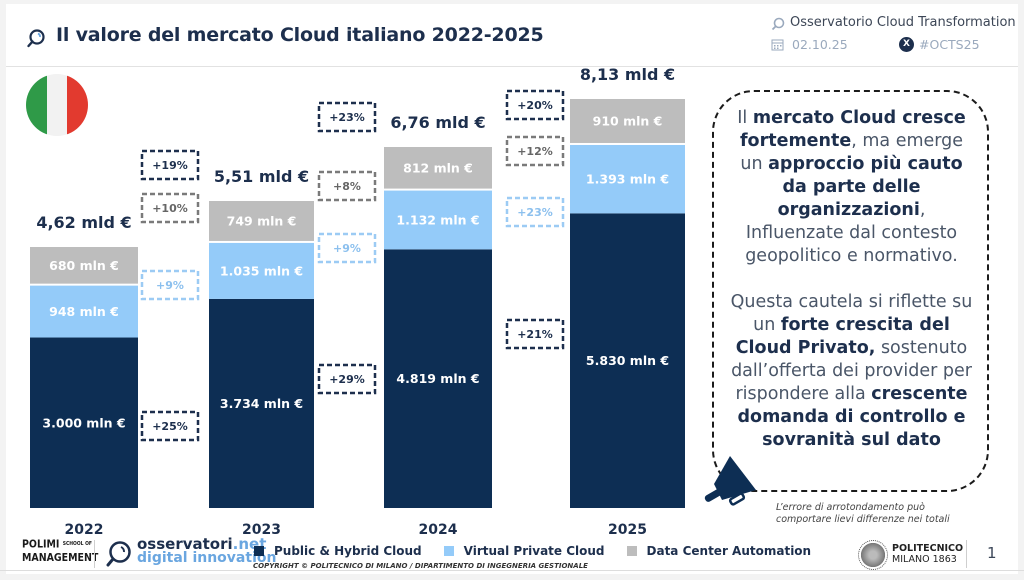 The width and height of the screenshot is (1024, 580). I want to click on bar-segment-label: 680 mln €, so click(84, 265).